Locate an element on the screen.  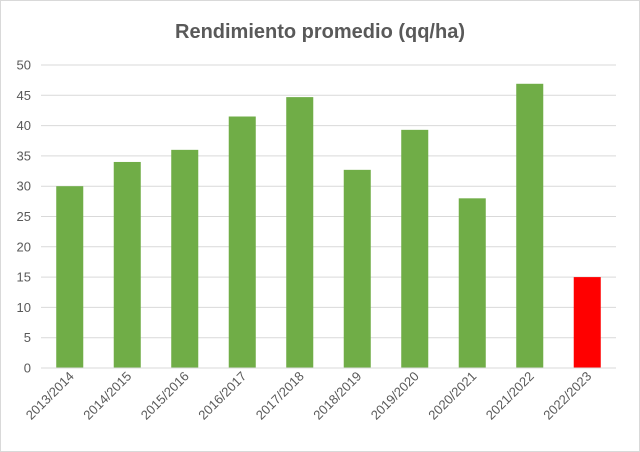
chart-title: Rendimiento promedio (qq/ha) is located at coordinates (320, 32).